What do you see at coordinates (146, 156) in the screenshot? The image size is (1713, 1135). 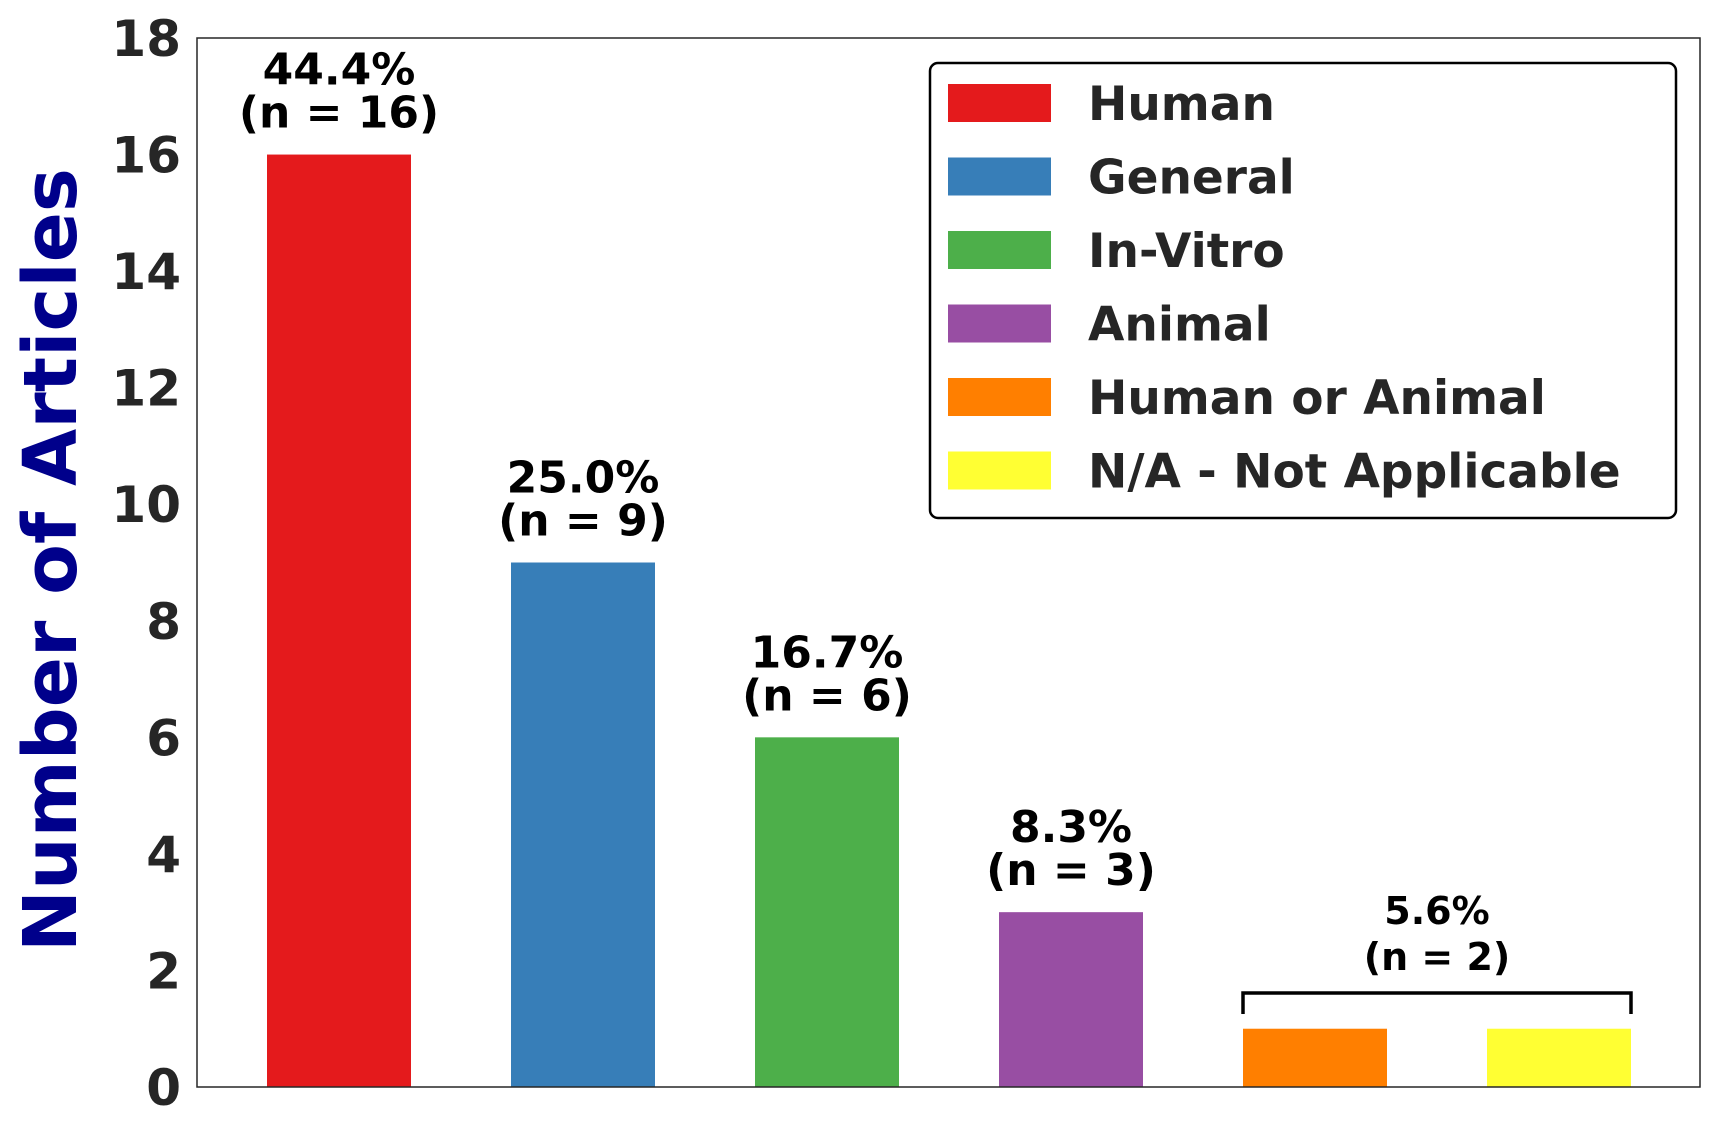 I see `y-tick-label: 16` at bounding box center [146, 156].